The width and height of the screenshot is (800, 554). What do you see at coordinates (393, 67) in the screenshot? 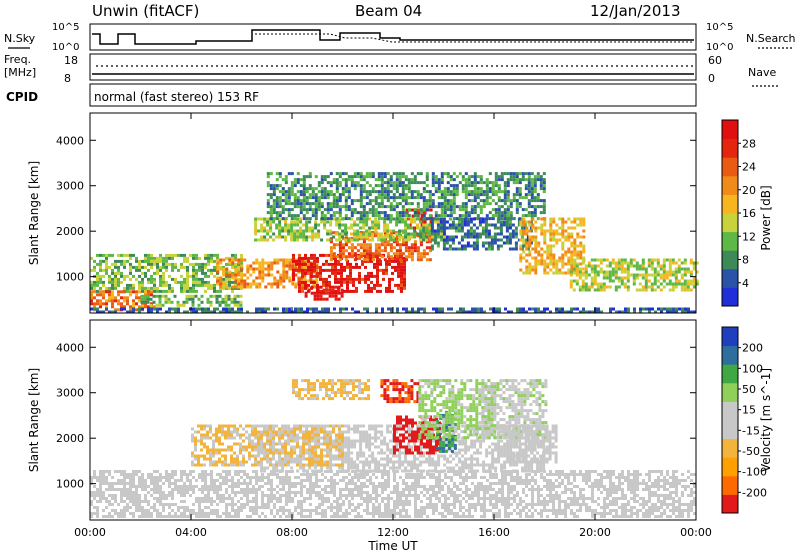
I see `freq-frame` at bounding box center [393, 67].